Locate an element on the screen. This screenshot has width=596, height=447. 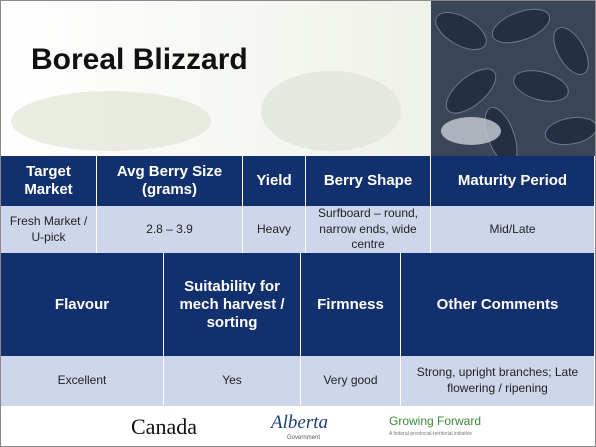
table-header-cell: Flavour is located at coordinates (82, 304).